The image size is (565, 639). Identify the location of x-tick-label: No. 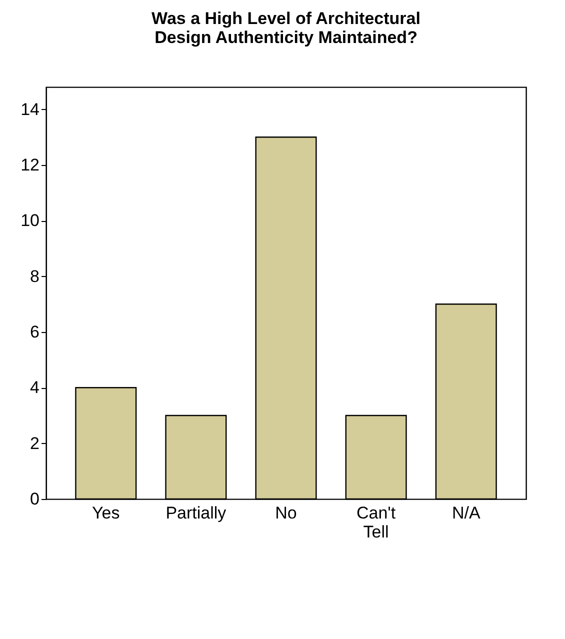
(286, 513).